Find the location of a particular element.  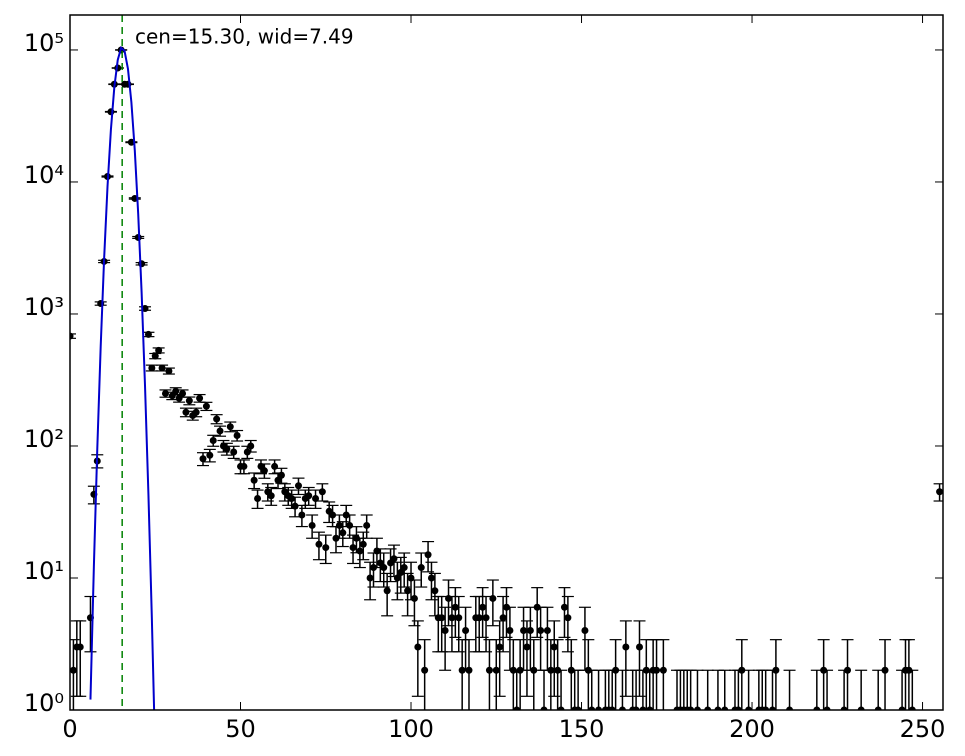

y-tick-label: 10³ is located at coordinates (44, 307).